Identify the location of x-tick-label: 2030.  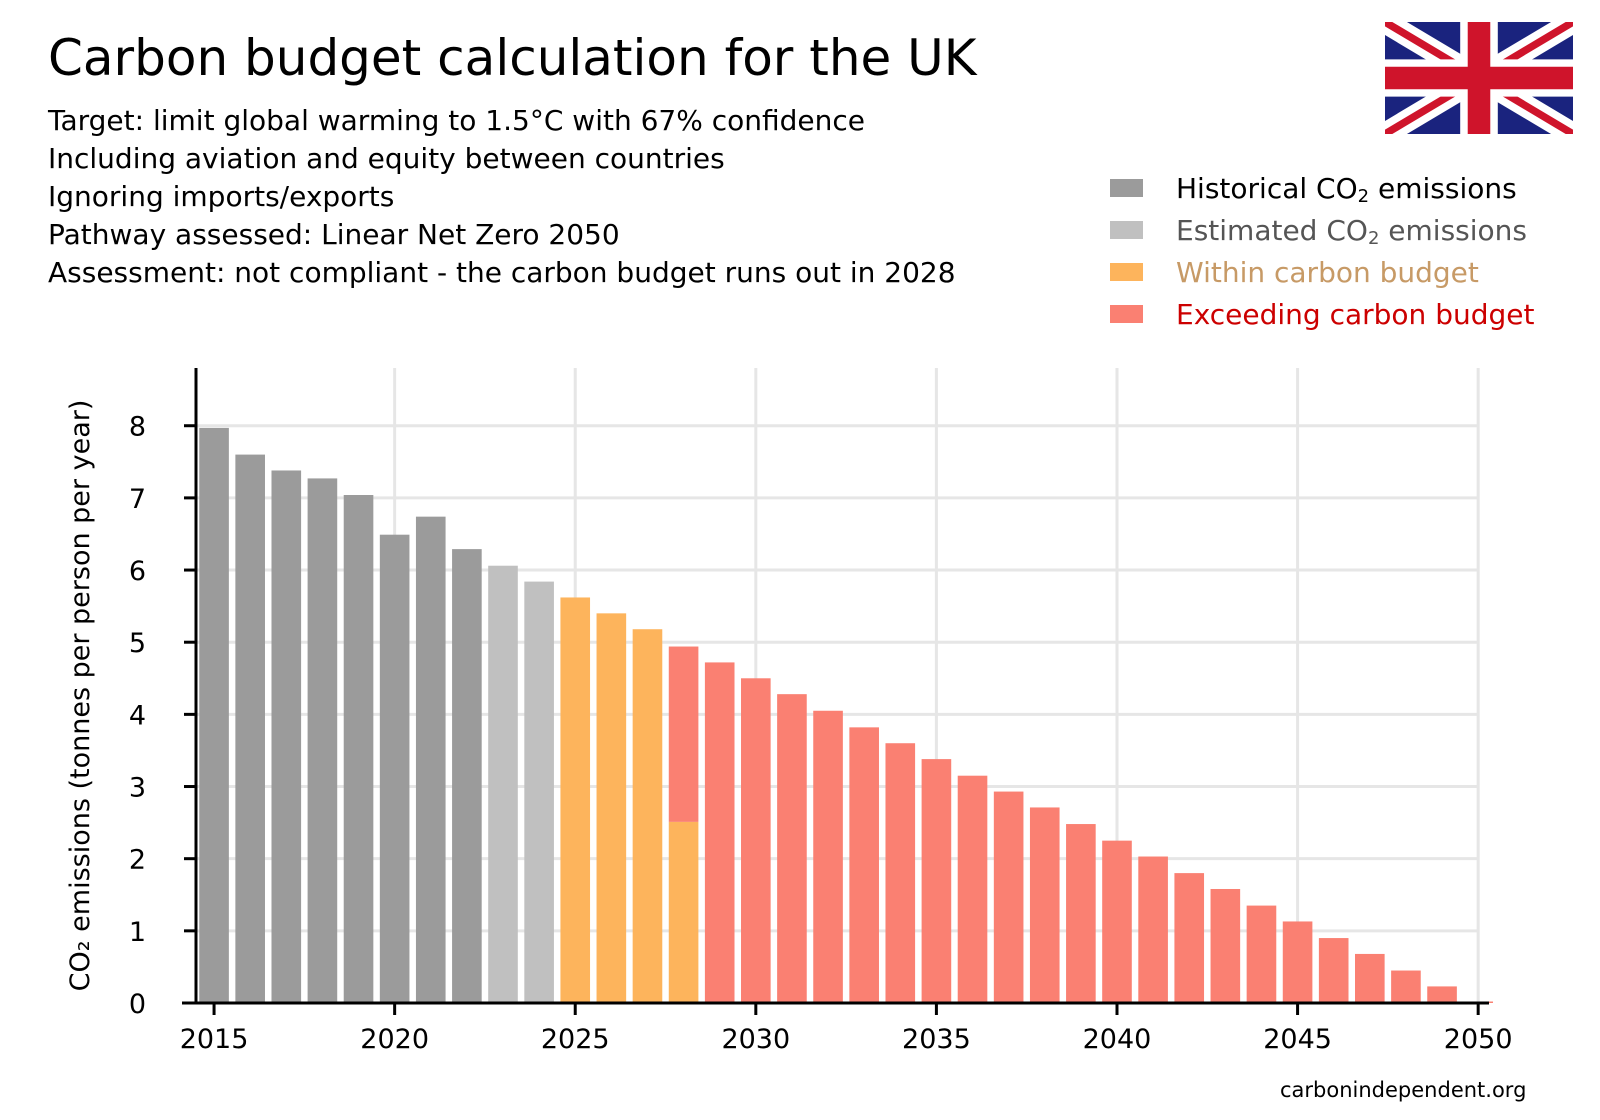
(755, 1039).